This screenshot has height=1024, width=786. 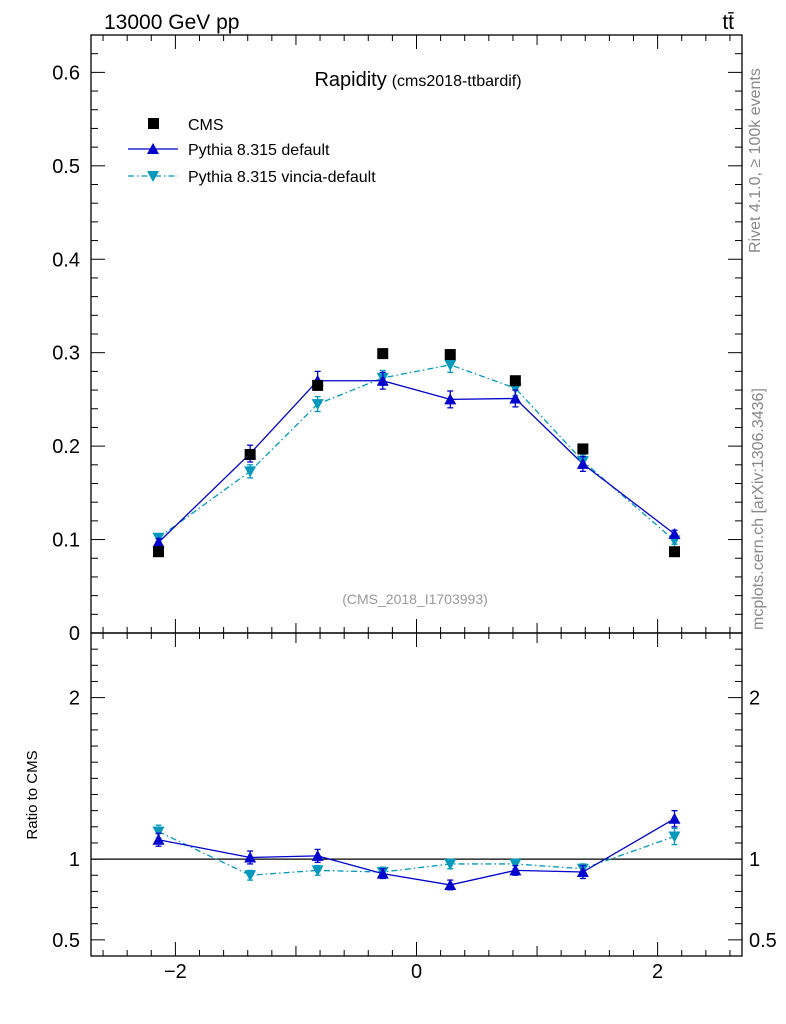 What do you see at coordinates (728, 22) in the screenshot?
I see `process-label: tt̄` at bounding box center [728, 22].